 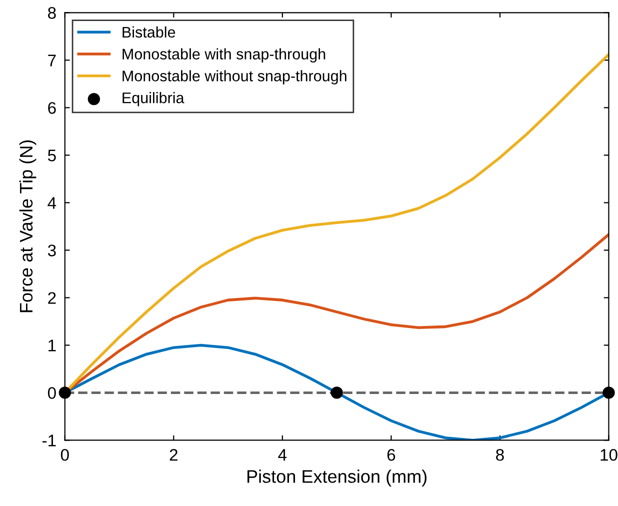 I want to click on y-tick-label: 3, so click(x=52, y=250).